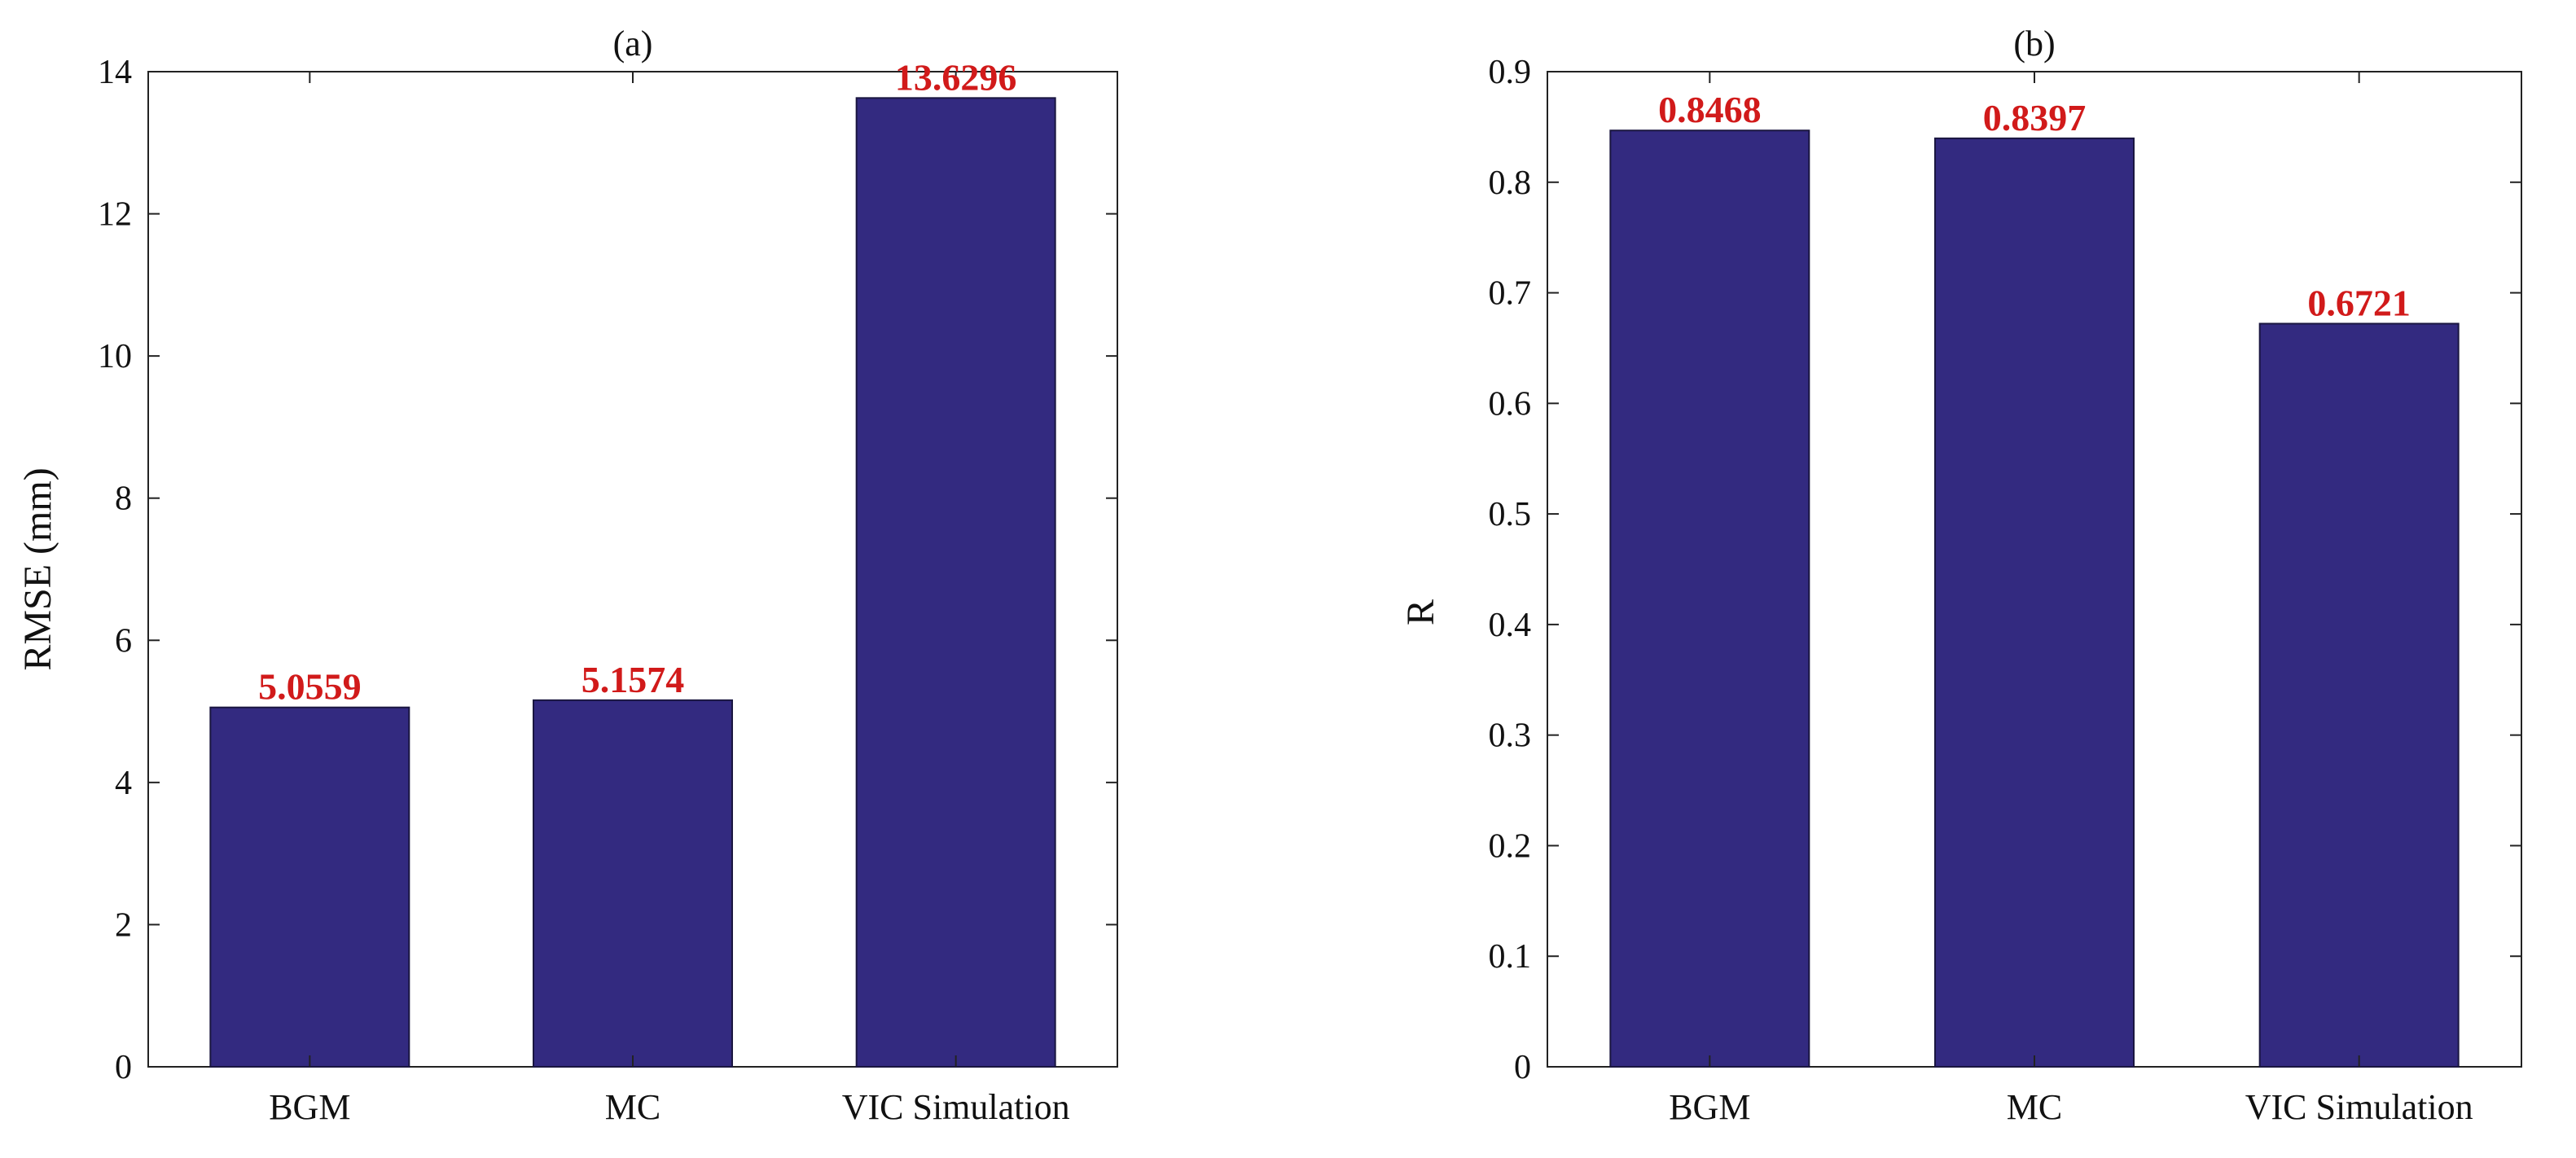 This screenshot has height=1158, width=2576. What do you see at coordinates (1510, 514) in the screenshot?
I see `y-tick-label: 0.5` at bounding box center [1510, 514].